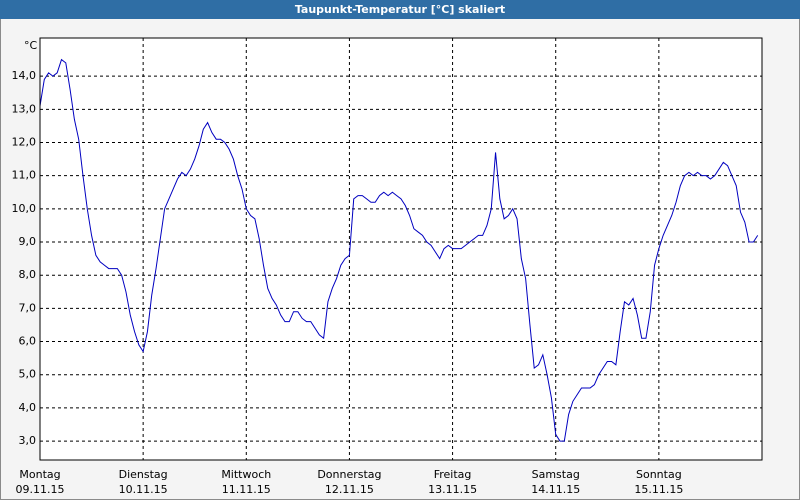  Describe the element at coordinates (24, 108) in the screenshot. I see `y-tick-label: 13,0` at that location.